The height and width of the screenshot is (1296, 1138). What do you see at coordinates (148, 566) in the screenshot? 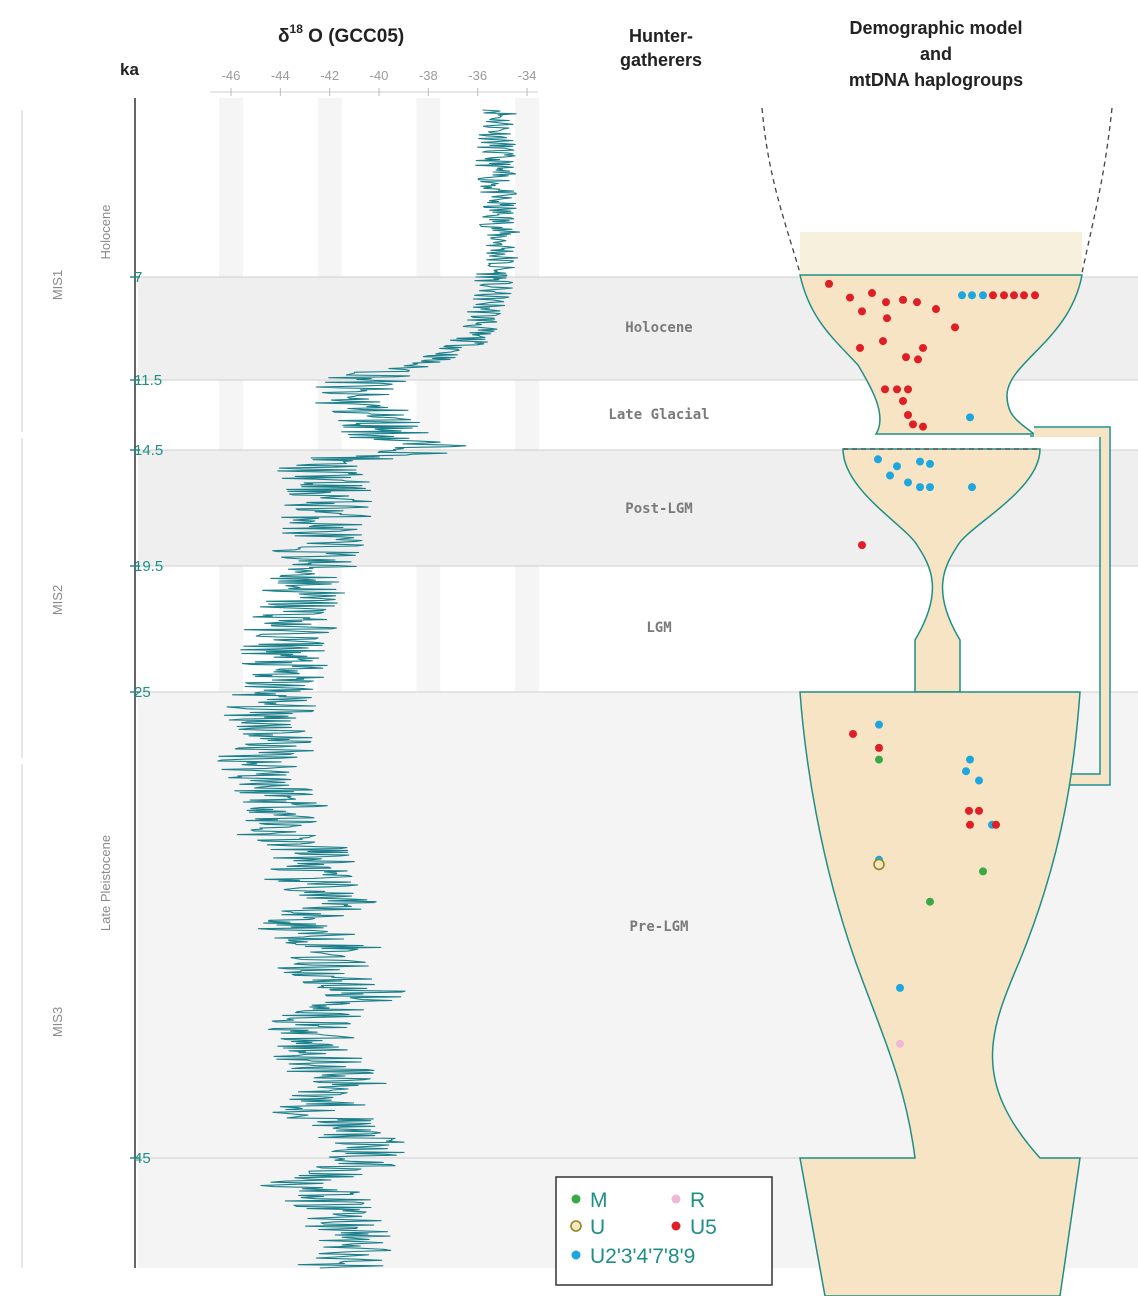
I see `ka-tick-label: 19.5` at bounding box center [148, 566].